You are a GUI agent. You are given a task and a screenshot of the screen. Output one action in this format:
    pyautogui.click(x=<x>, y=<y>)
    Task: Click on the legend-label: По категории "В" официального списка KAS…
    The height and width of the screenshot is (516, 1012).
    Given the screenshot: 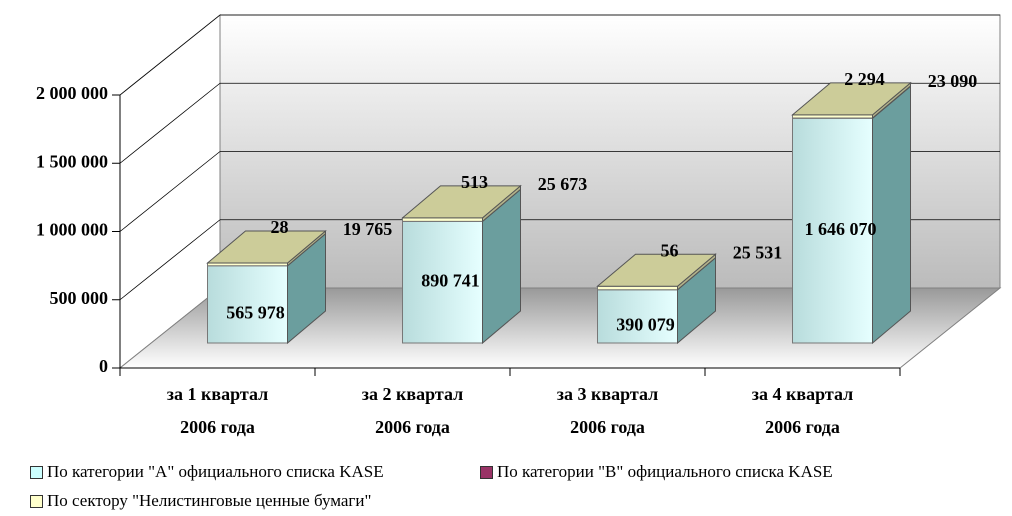 What is the action you would take?
    pyautogui.click(x=665, y=471)
    